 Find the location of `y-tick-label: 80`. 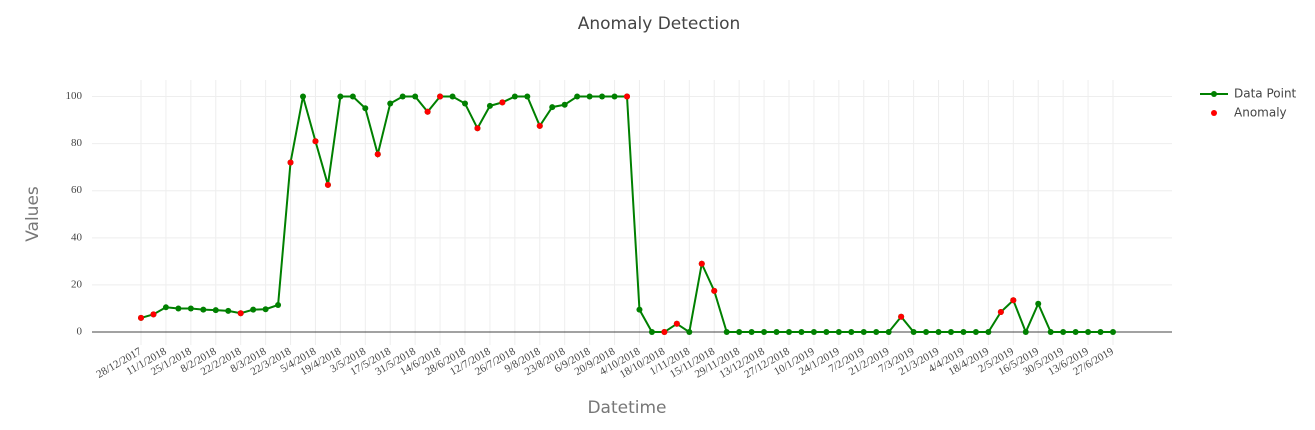

y-tick-label: 80 is located at coordinates (77, 143).